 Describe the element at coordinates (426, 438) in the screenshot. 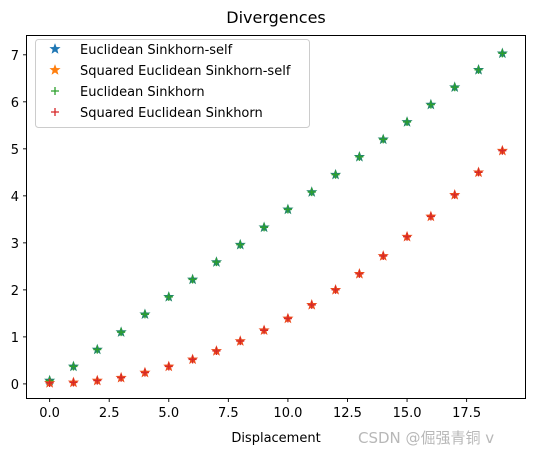

I see `watermark: CSDN @倔强青铜 v` at that location.